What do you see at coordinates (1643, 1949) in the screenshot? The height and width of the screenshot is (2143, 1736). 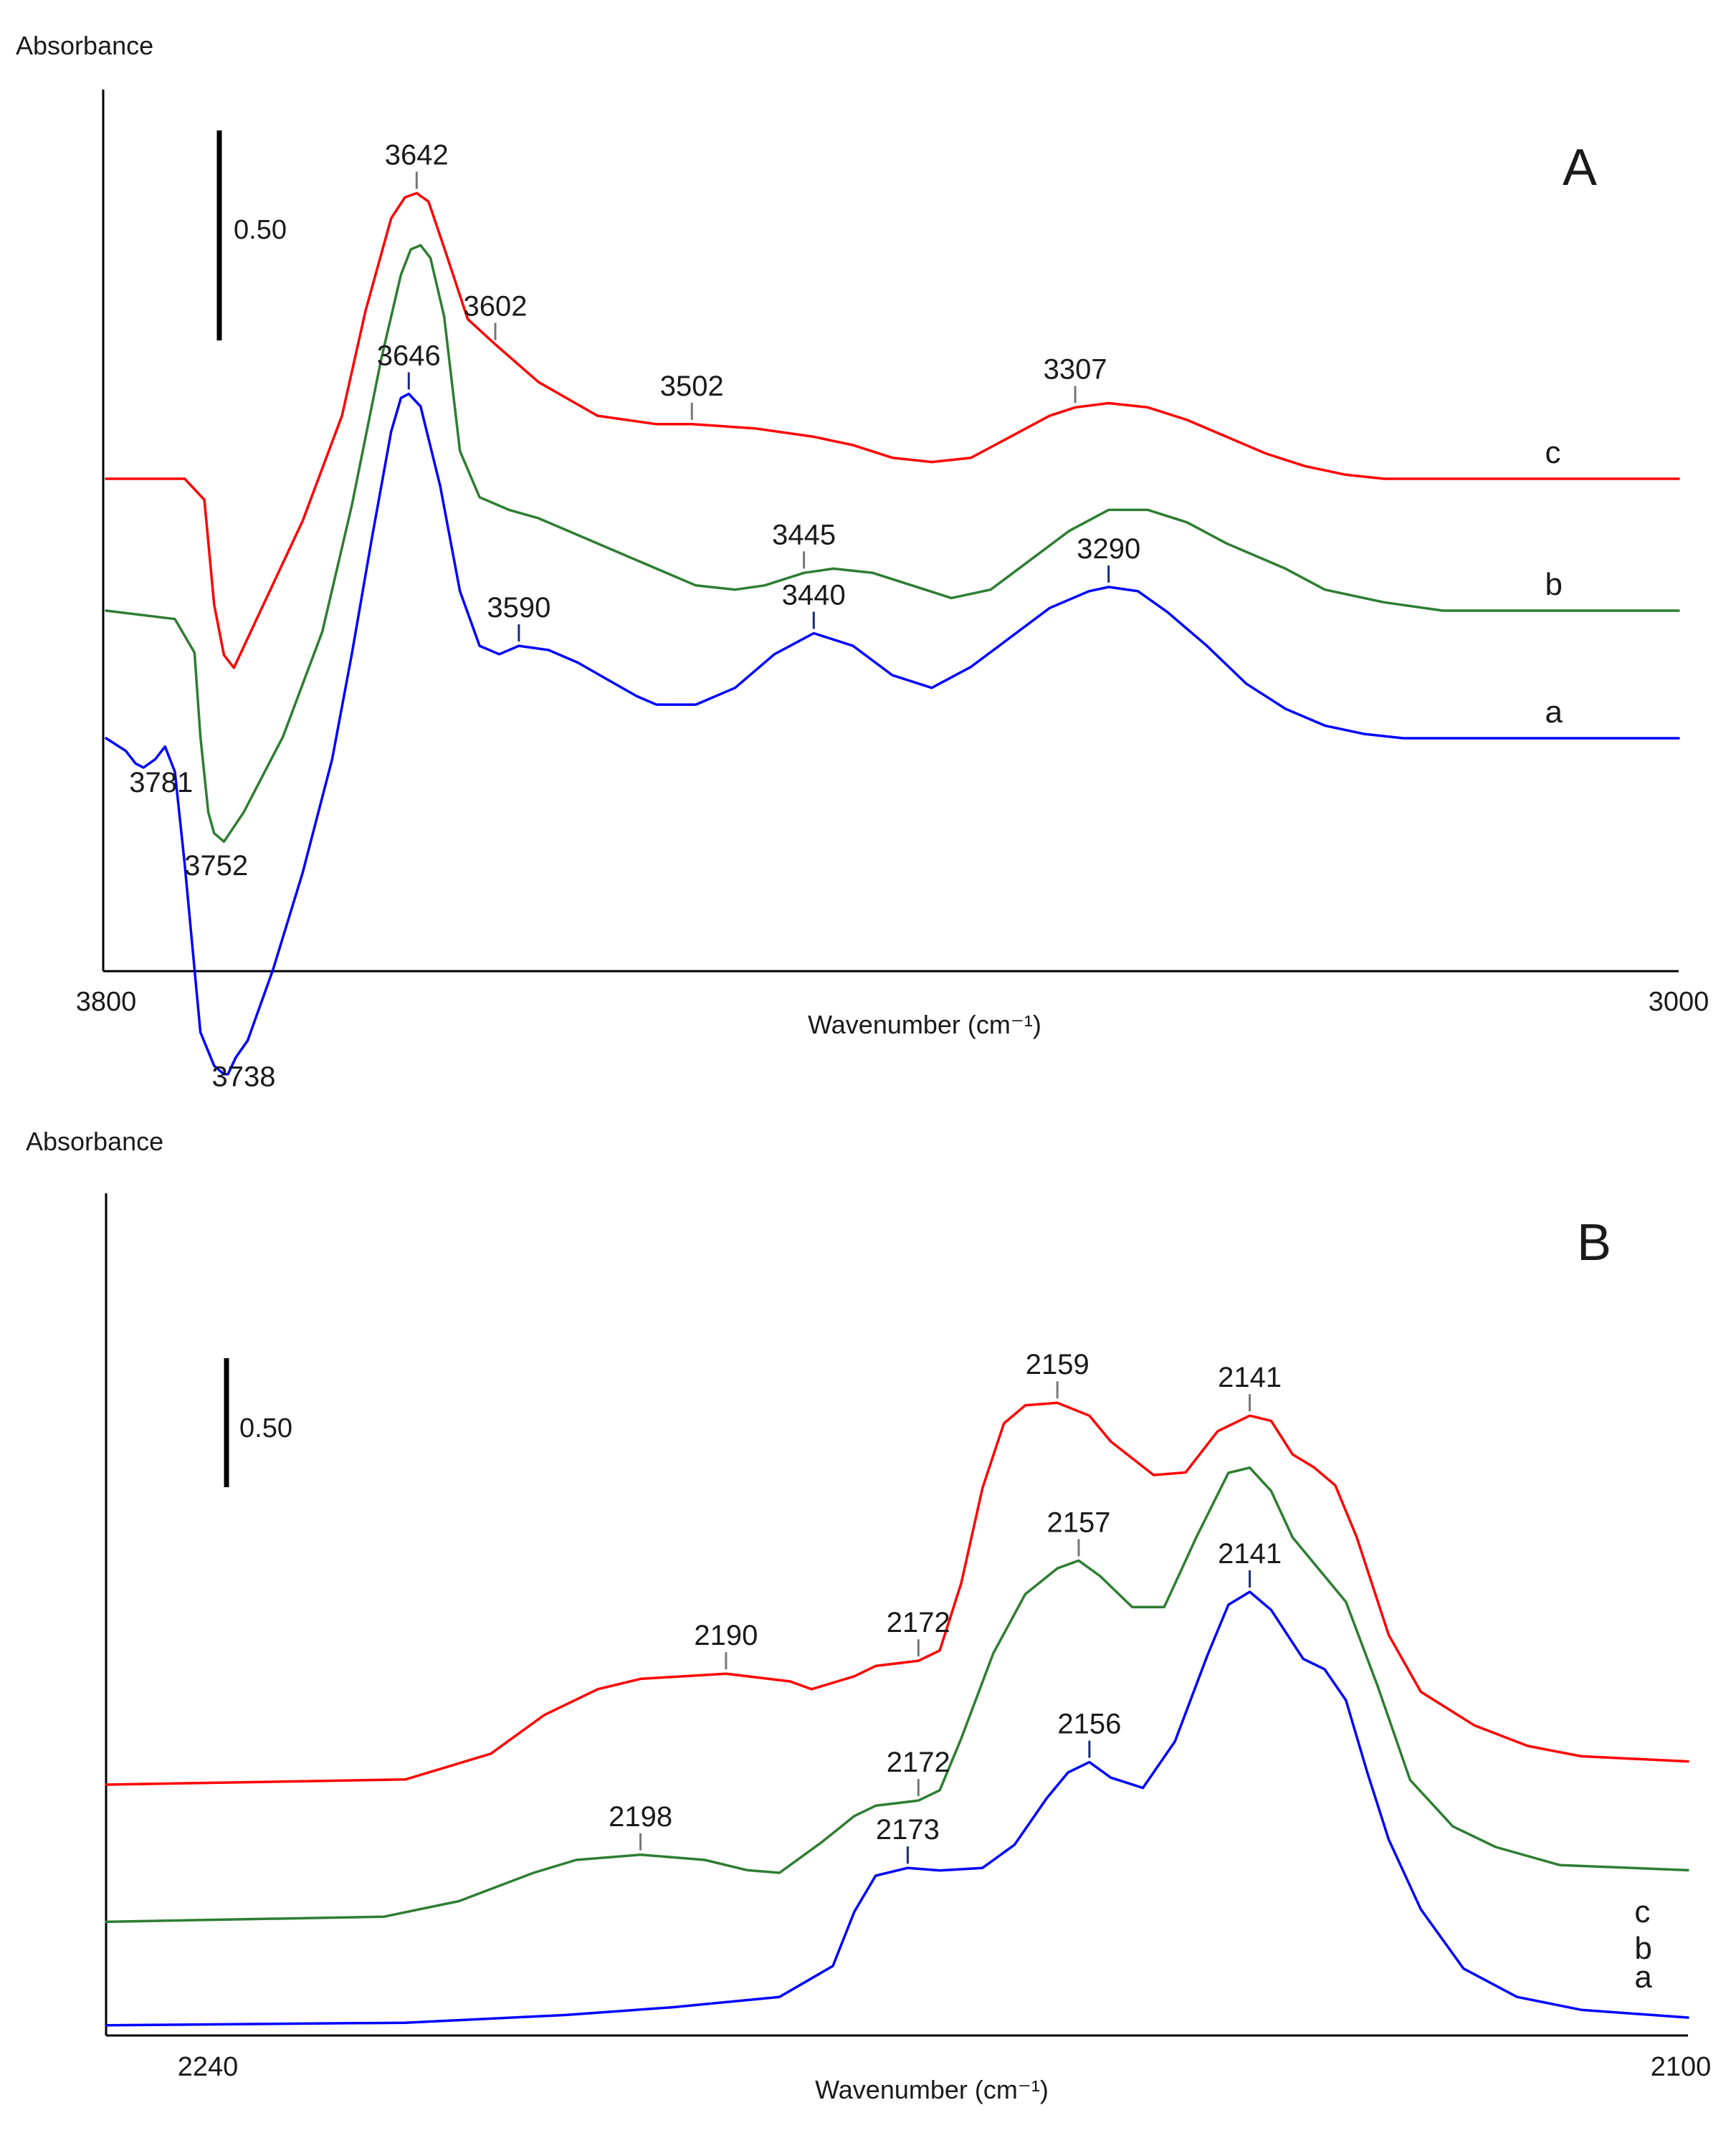 I see `panel-b-curve-label-b: b` at bounding box center [1643, 1949].